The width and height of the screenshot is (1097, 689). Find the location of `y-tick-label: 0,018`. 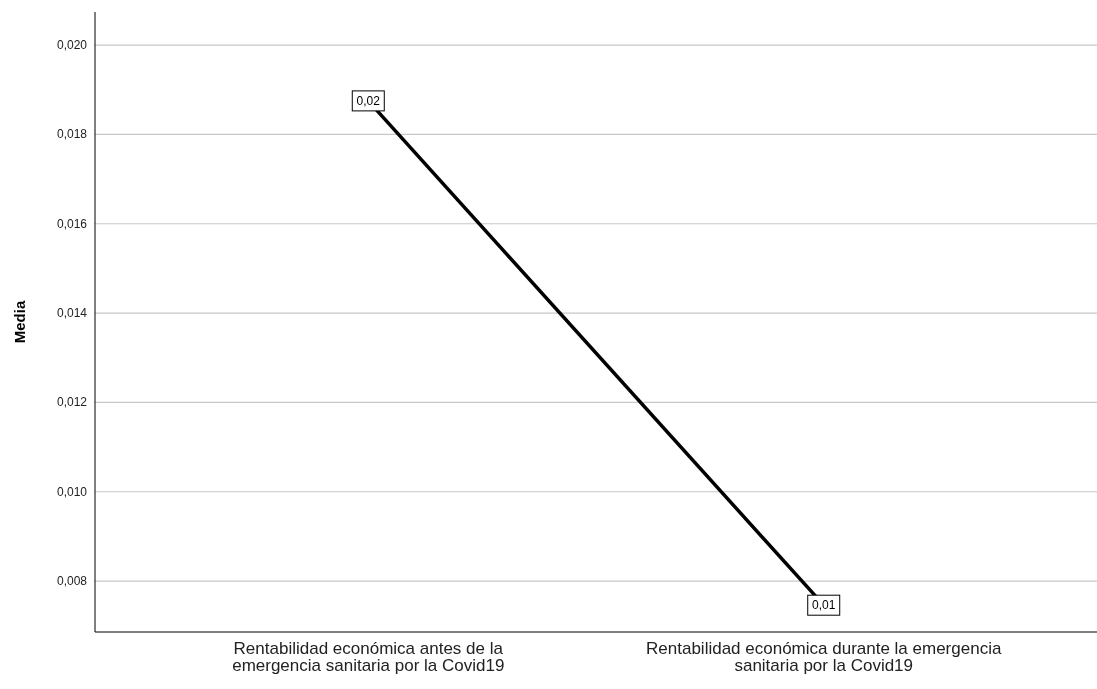

y-tick-label: 0,018 is located at coordinates (72, 134).